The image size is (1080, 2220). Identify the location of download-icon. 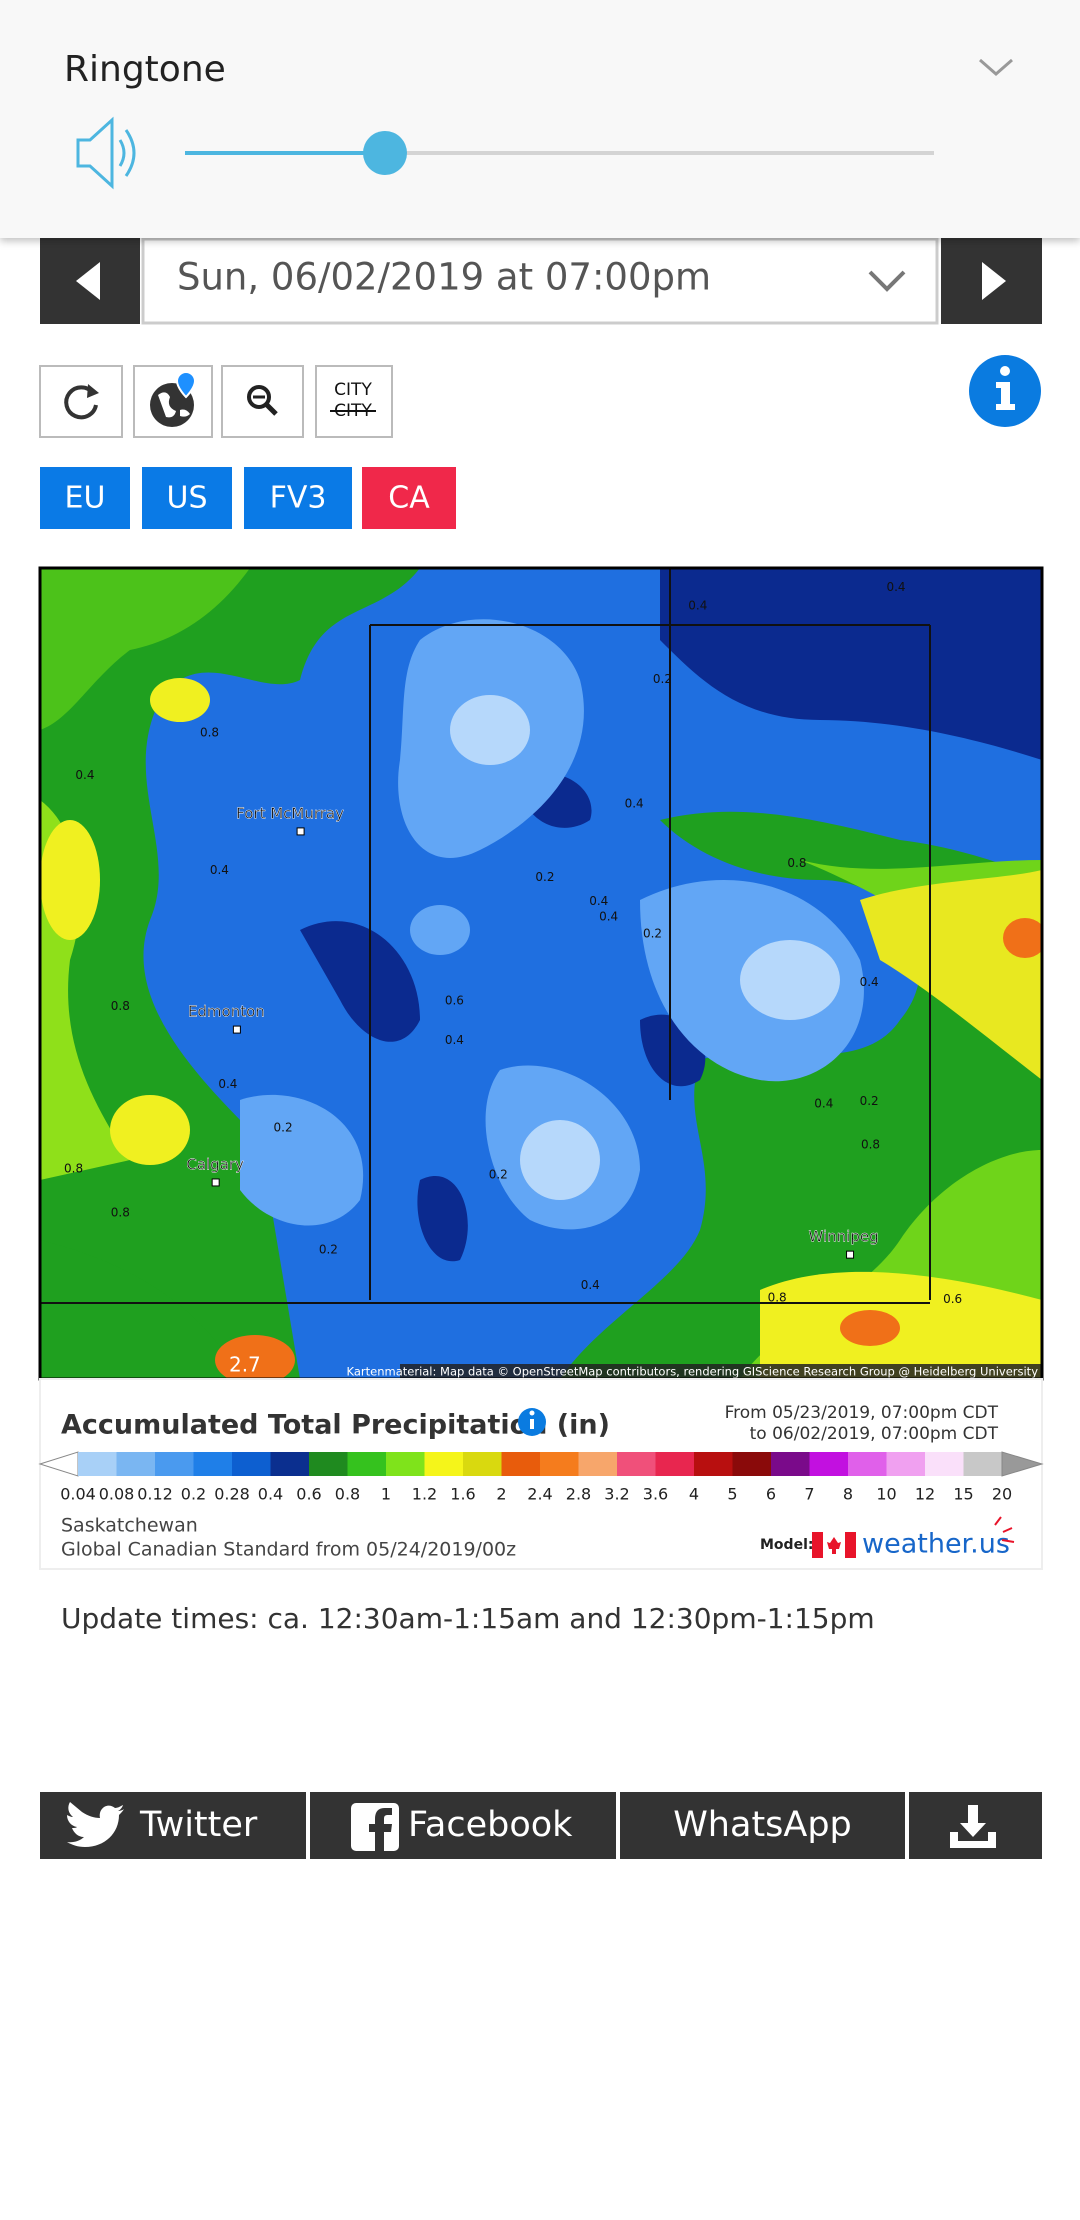
(973, 1826).